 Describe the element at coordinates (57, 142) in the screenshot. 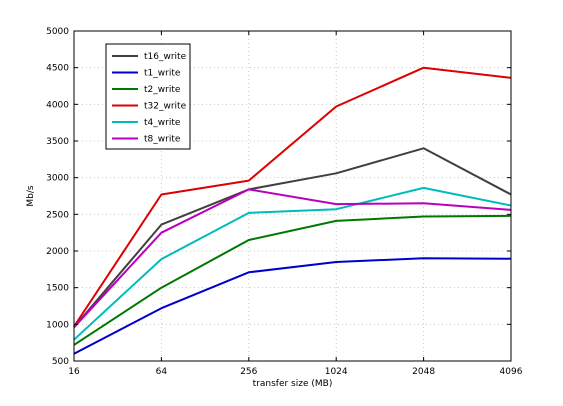

I see `y-tick-label: 3500` at that location.